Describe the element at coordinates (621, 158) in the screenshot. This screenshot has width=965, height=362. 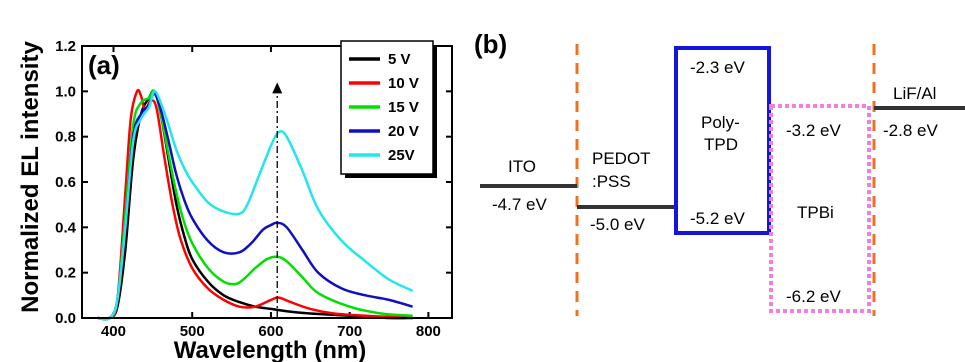
I see `pedot-label-line1: PEDOT` at that location.